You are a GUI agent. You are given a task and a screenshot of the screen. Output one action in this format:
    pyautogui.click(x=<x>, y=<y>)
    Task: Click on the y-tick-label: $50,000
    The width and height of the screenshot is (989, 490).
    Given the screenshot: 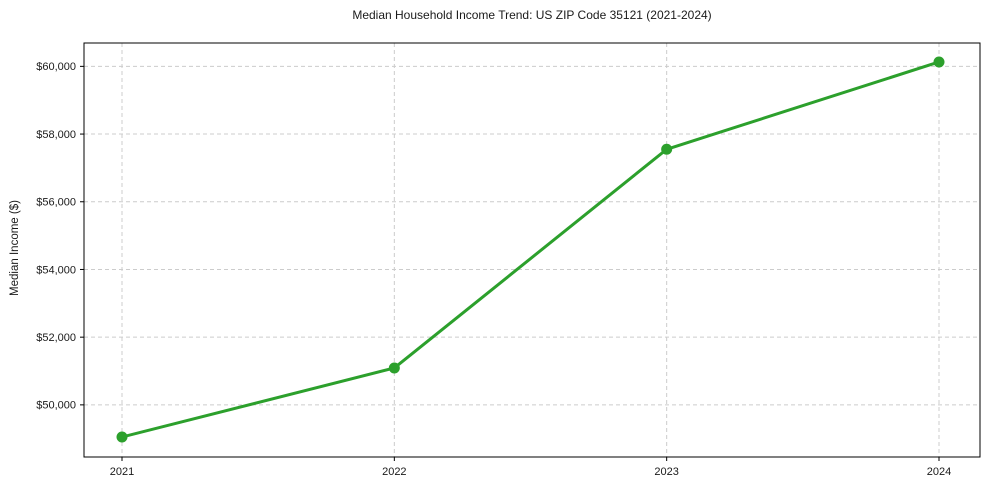 What is the action you would take?
    pyautogui.click(x=56, y=406)
    